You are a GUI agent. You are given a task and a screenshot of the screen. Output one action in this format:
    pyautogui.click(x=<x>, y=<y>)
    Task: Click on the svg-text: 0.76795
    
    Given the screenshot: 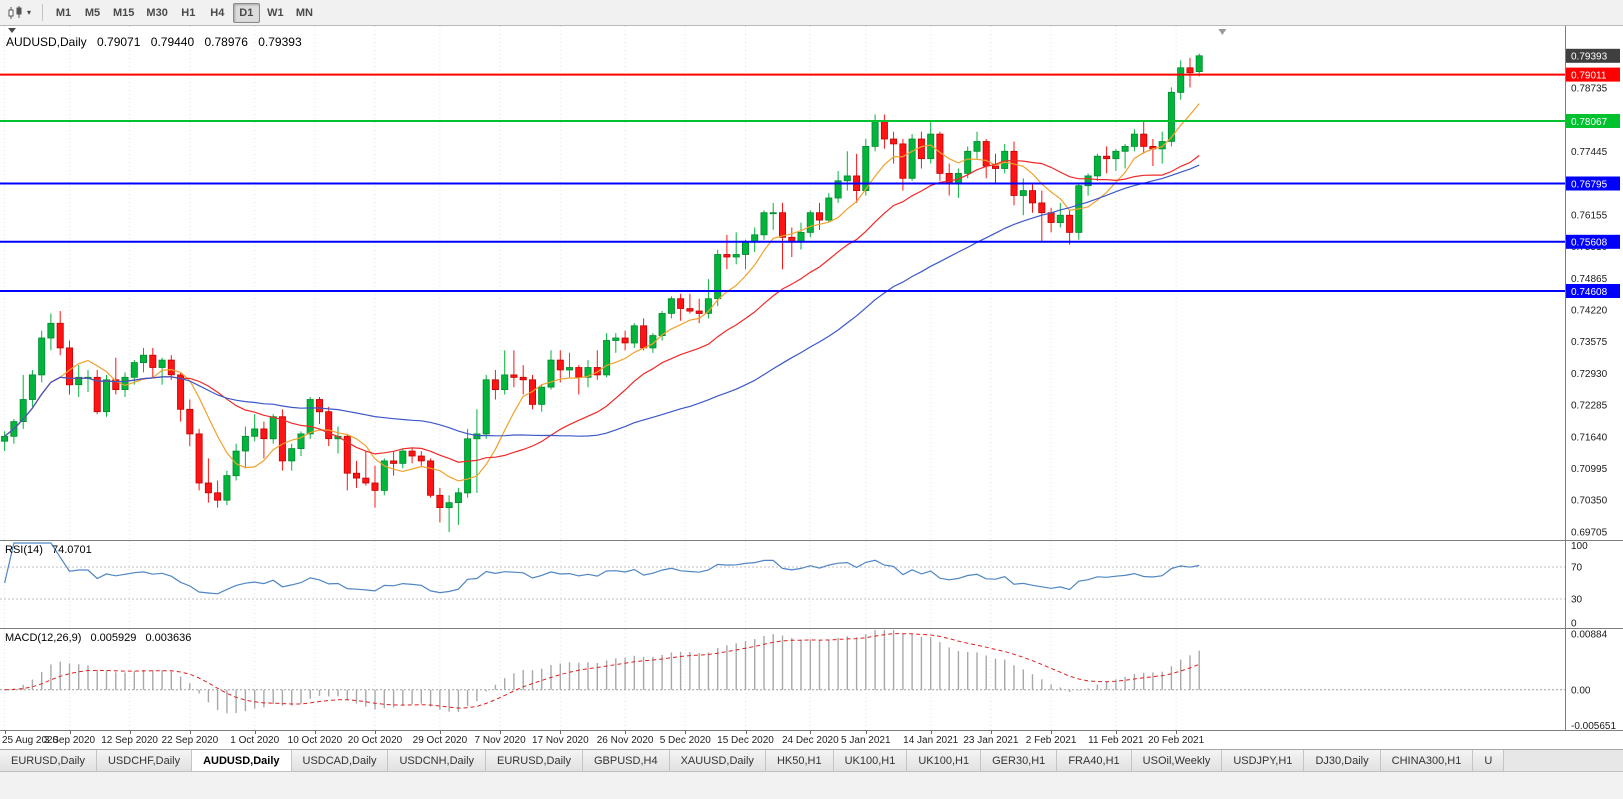 What is the action you would take?
    pyautogui.click(x=1589, y=184)
    